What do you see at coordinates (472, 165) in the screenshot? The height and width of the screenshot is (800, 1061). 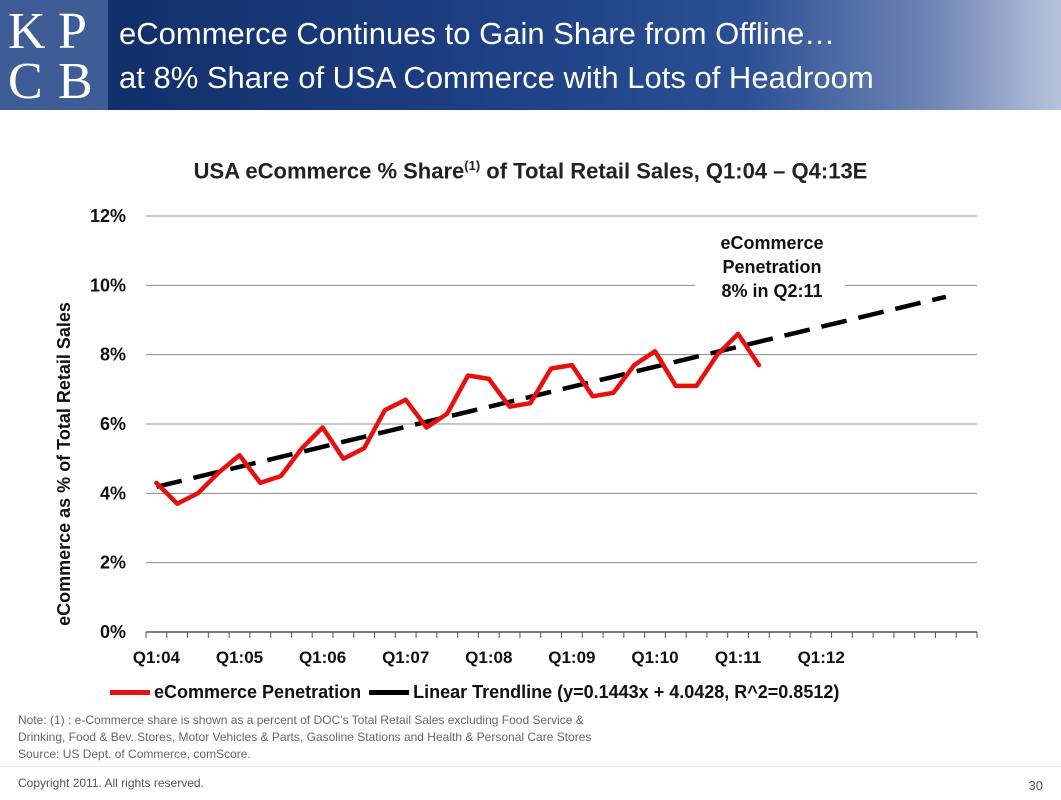 I see `chart-title-footnote-mark: (1)` at bounding box center [472, 165].